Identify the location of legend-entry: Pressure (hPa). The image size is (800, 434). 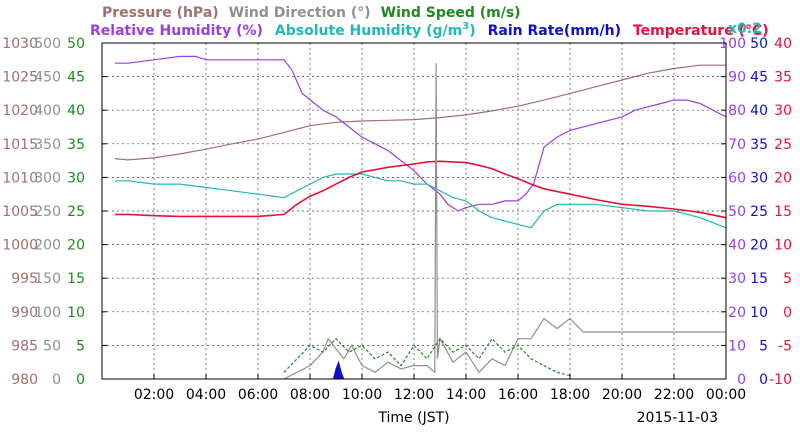
(160, 13).